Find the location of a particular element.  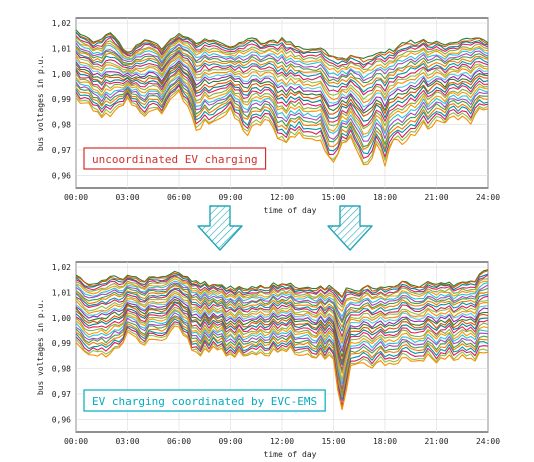

annotation-box: uncoordinated EV charging is located at coordinates (175, 158).